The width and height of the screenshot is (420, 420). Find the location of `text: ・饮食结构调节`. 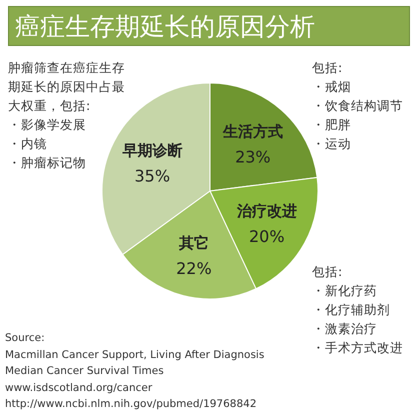

text: ・饮食结构调节 is located at coordinates (358, 106).